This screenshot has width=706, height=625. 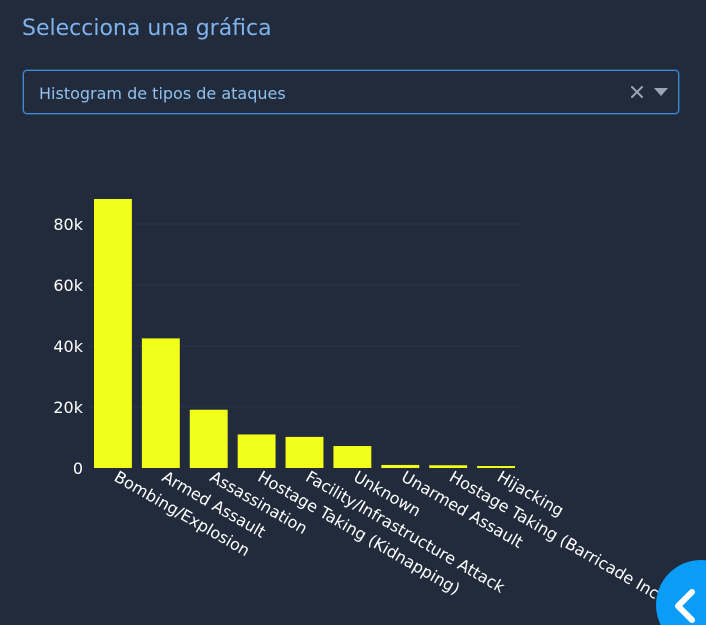 What do you see at coordinates (68, 407) in the screenshot?
I see `y-tick-label: 20k` at bounding box center [68, 407].